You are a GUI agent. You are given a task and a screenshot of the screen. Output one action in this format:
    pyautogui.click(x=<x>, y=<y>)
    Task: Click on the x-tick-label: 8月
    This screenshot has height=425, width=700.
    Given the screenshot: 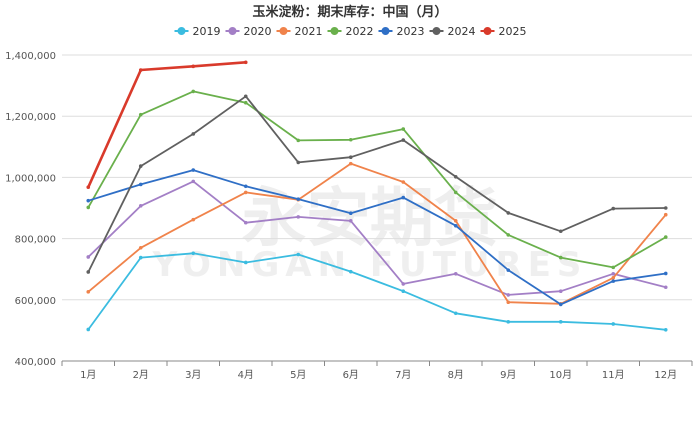 What is the action you would take?
    pyautogui.click(x=456, y=375)
    